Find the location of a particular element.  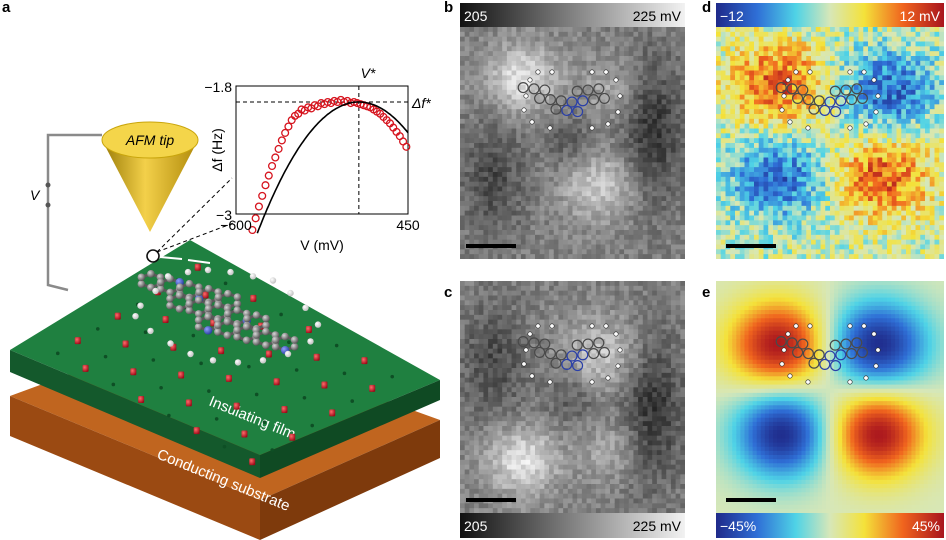

hydrogen-atom is located at coordinates (310, 341).